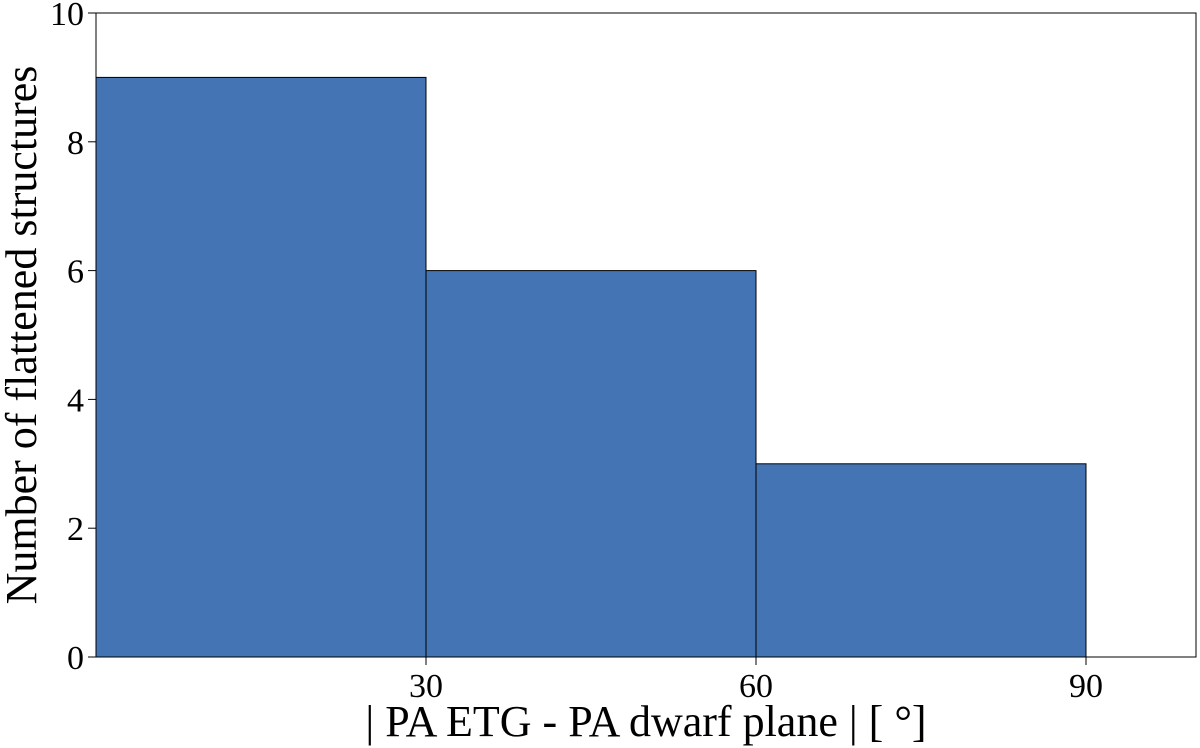 This screenshot has width=1200, height=748. Describe the element at coordinates (645, 721) in the screenshot. I see `x-axis-label: | PA ETG - PA dwarf plane | [ °]` at that location.